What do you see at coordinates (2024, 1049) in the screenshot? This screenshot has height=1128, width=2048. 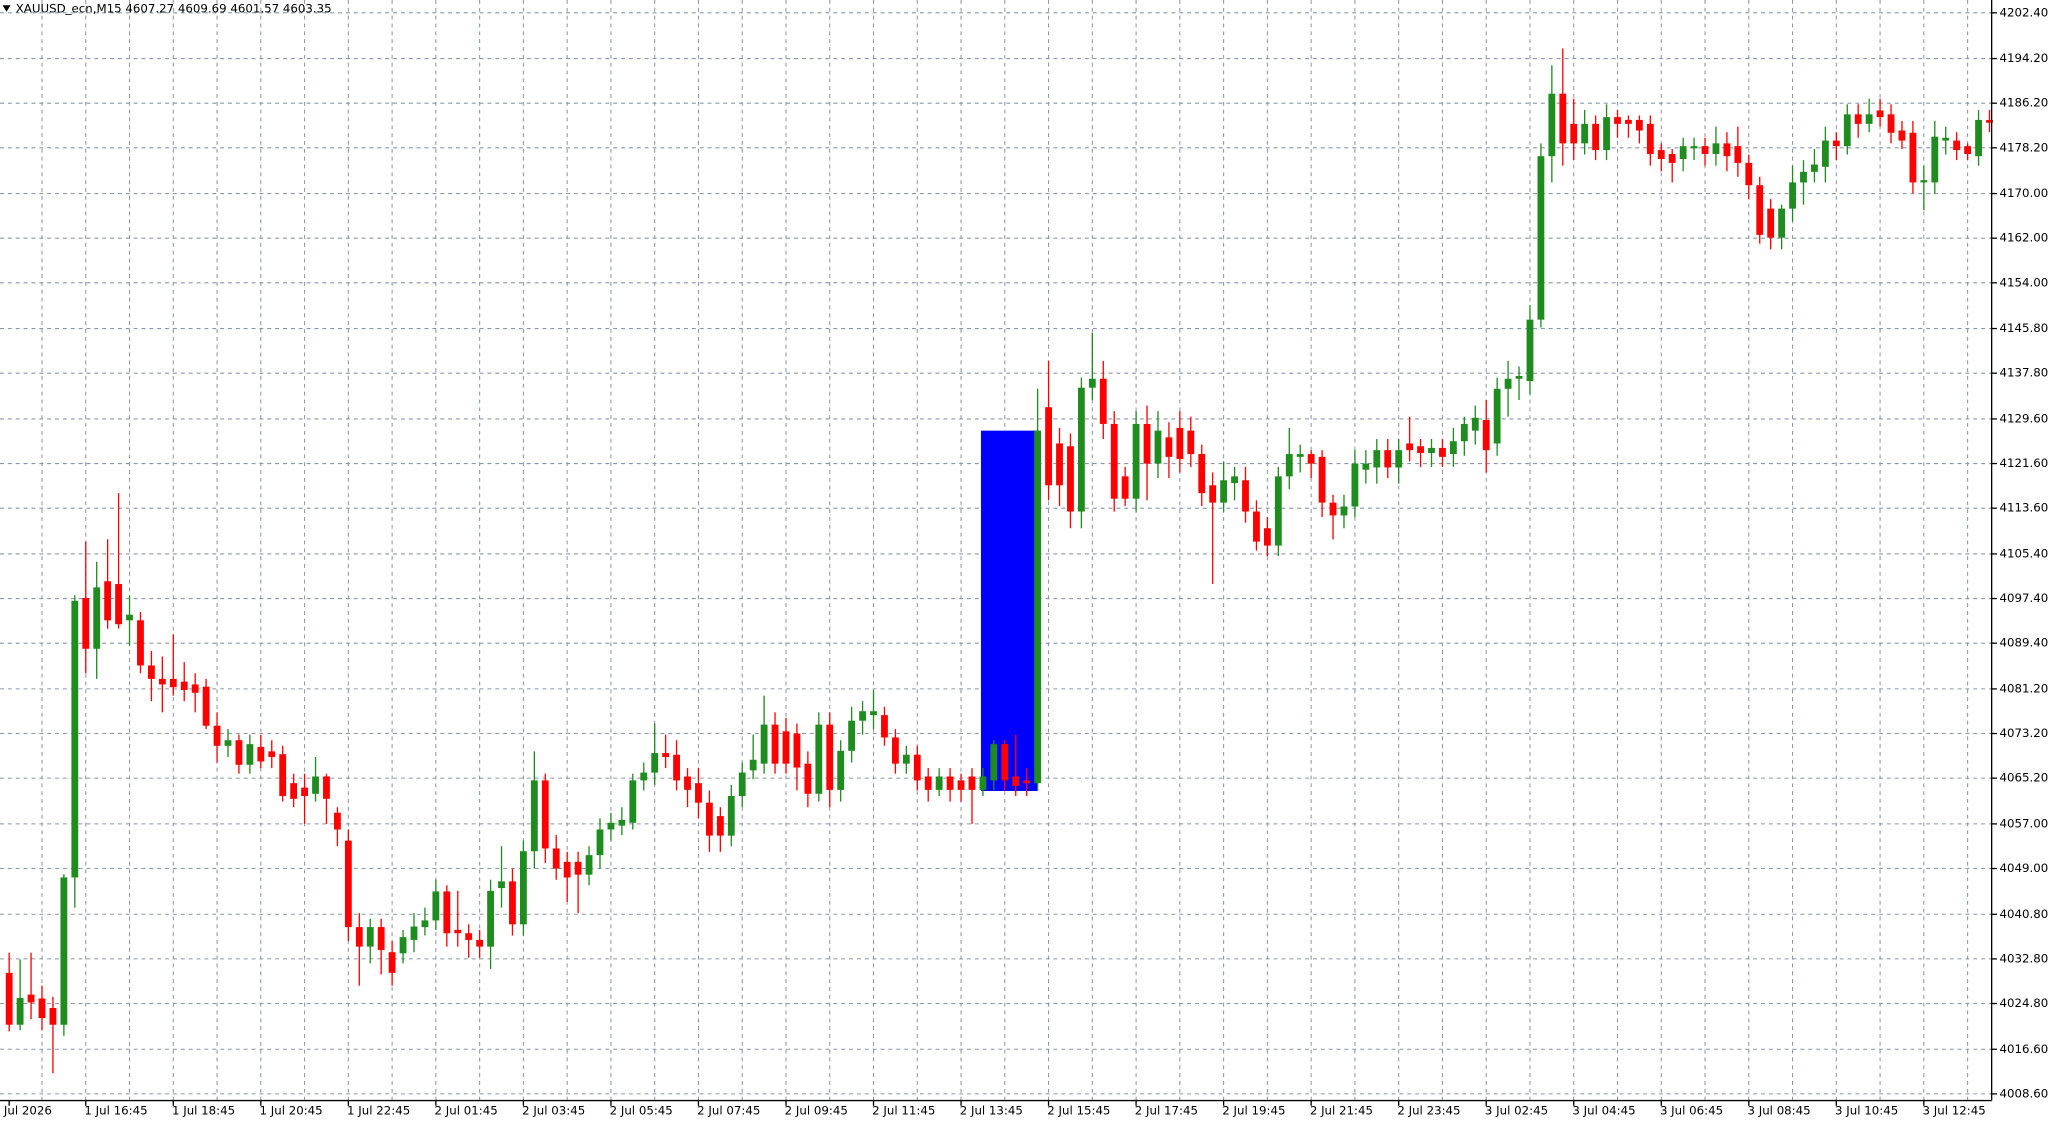 I see `y-tick-label: 4016.60` at bounding box center [2024, 1049].